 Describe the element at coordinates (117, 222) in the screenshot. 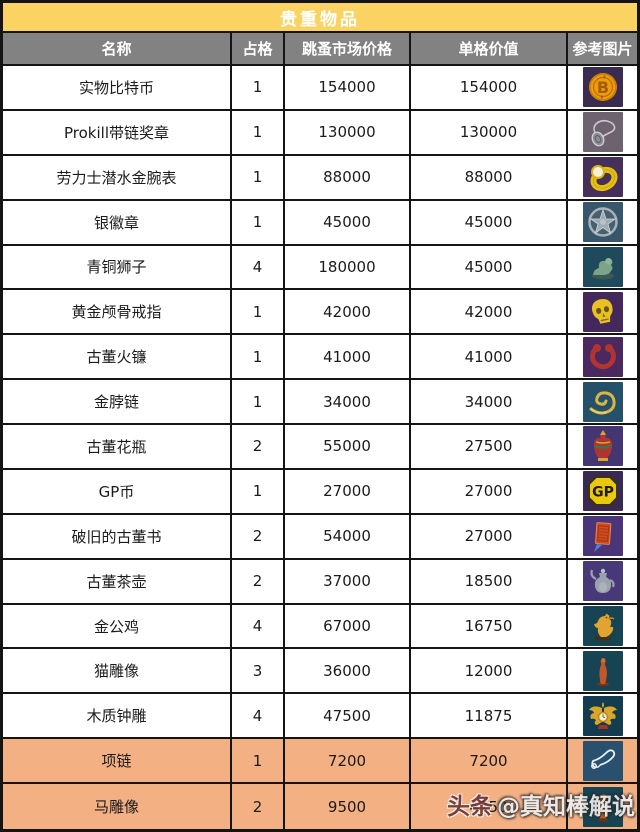

I see `item-name: 银徽章` at that location.